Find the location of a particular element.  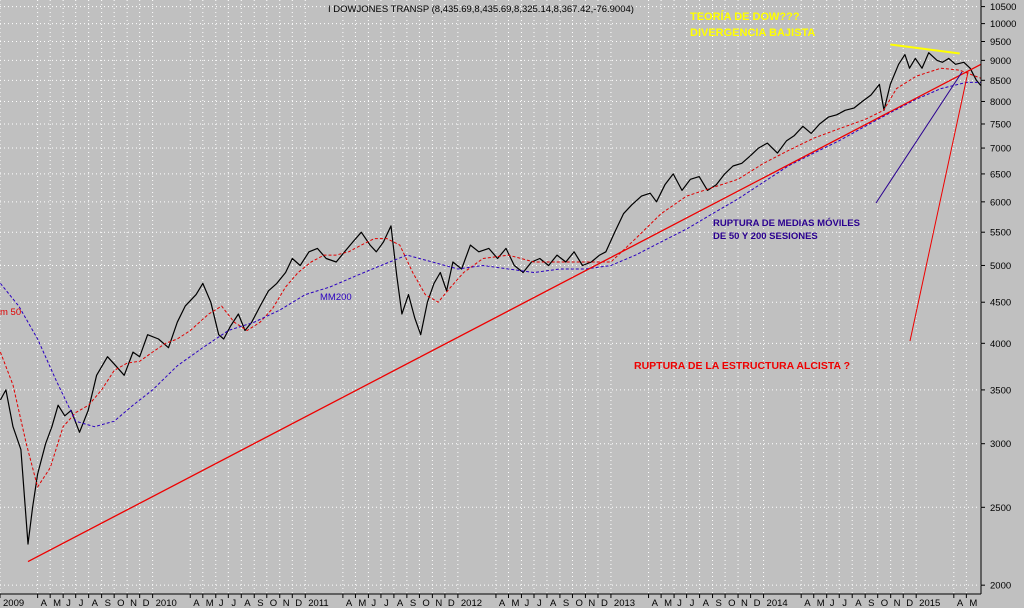

y-tick-label: 6500 is located at coordinates (1000, 174).